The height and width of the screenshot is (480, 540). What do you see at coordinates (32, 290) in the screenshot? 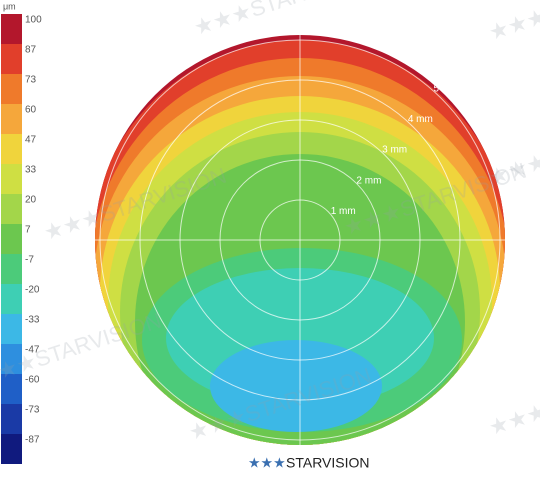
I see `legend-label: -20` at bounding box center [32, 290].